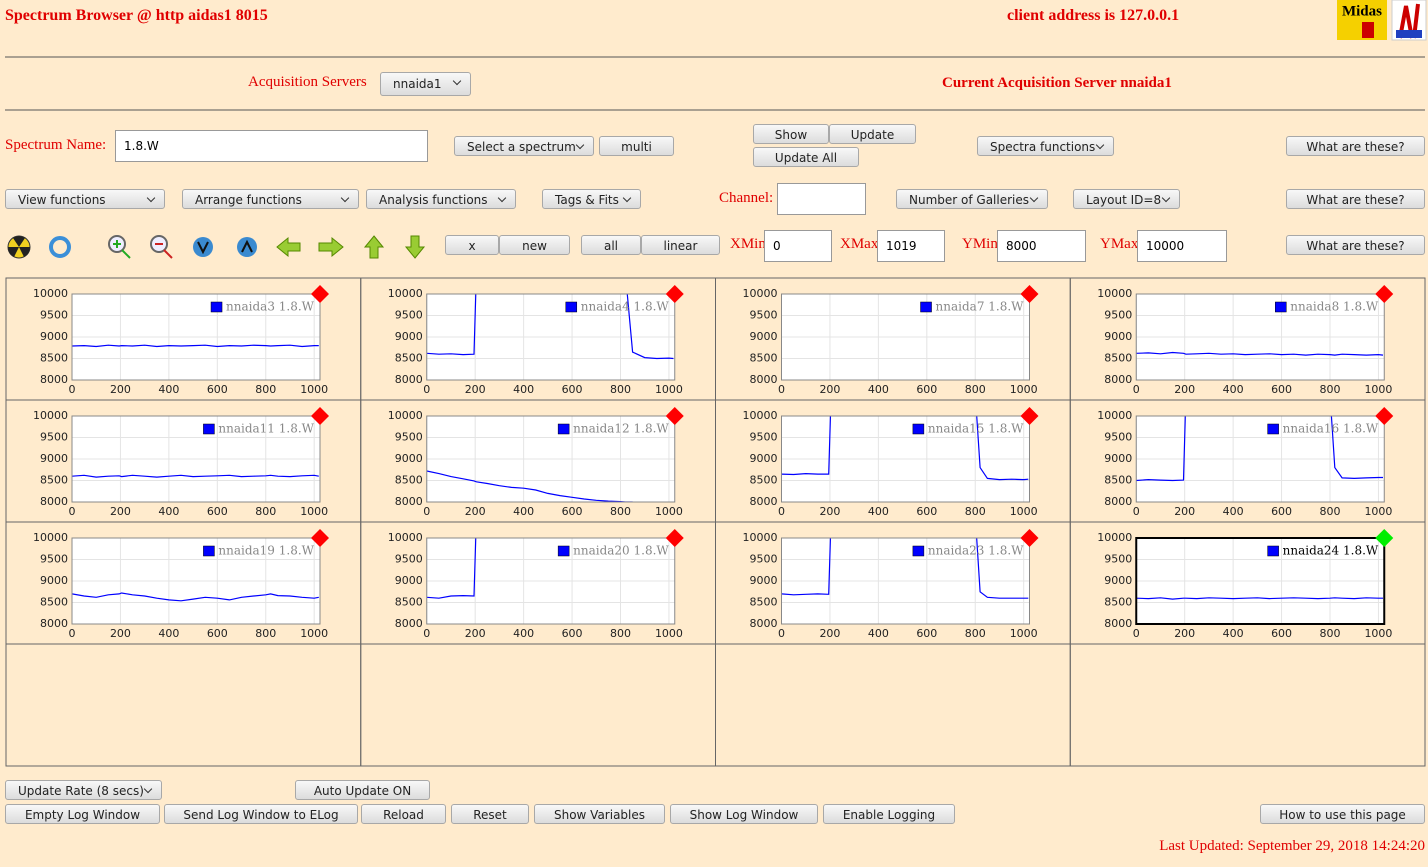 This screenshot has height=867, width=1428. I want to click on icon-up, so click(374, 247).